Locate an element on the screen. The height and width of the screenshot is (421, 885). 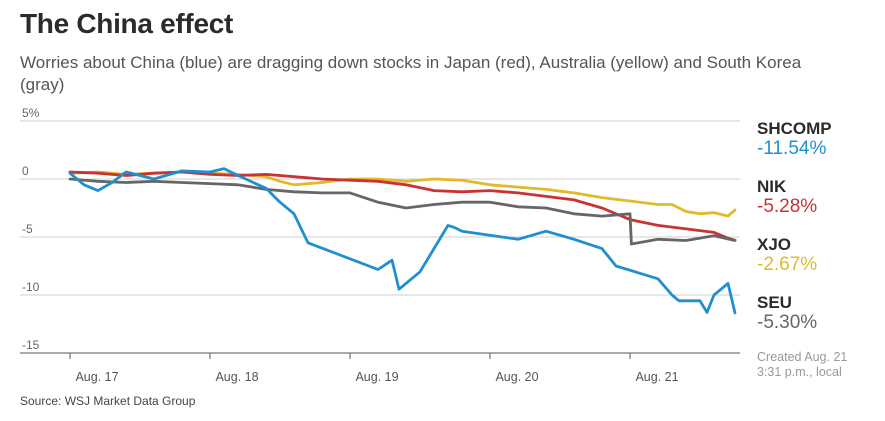
legend-name: NIK is located at coordinates (772, 186).